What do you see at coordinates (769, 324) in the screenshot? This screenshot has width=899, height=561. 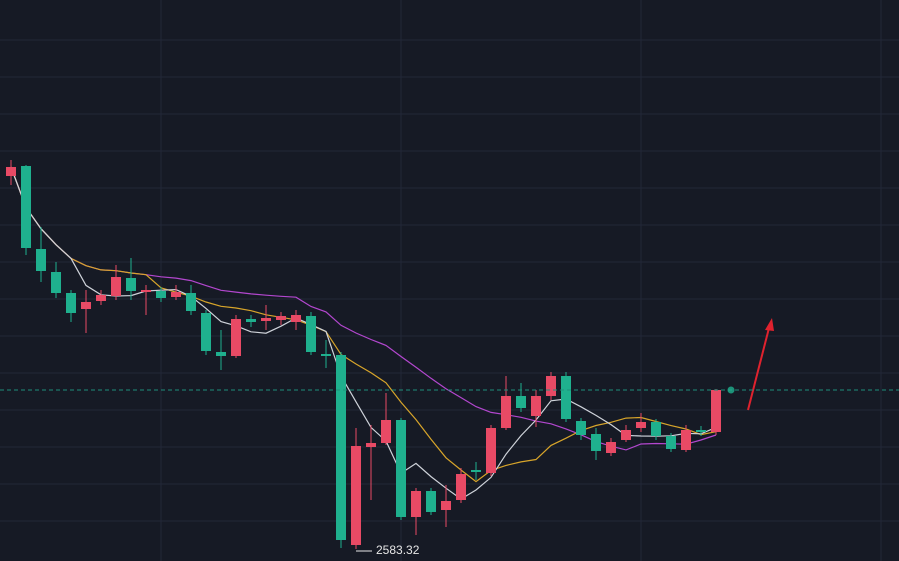 I see `arrow-head` at bounding box center [769, 324].